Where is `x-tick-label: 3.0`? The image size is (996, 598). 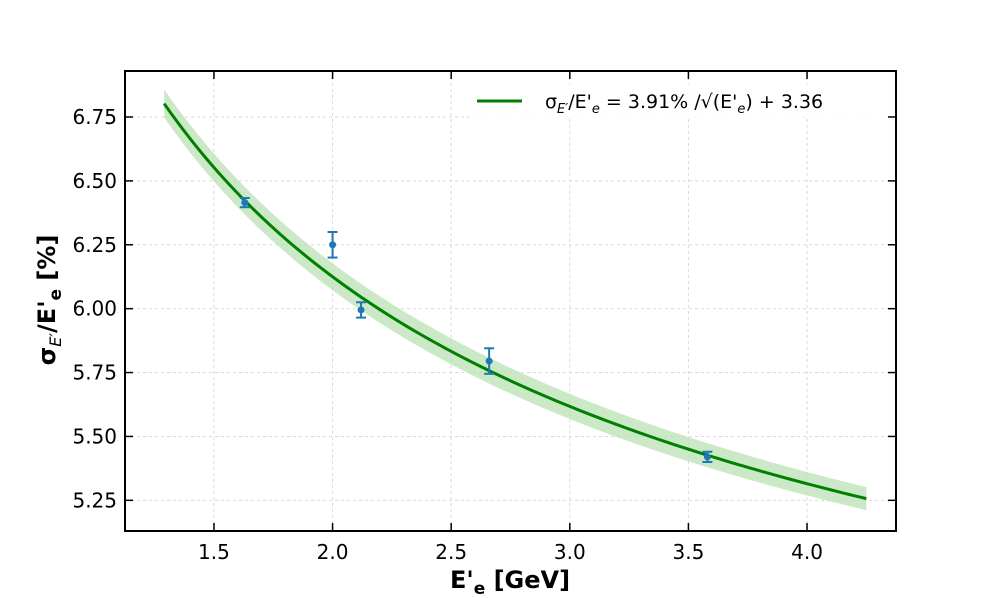 x-tick-label: 3.0 is located at coordinates (570, 552).